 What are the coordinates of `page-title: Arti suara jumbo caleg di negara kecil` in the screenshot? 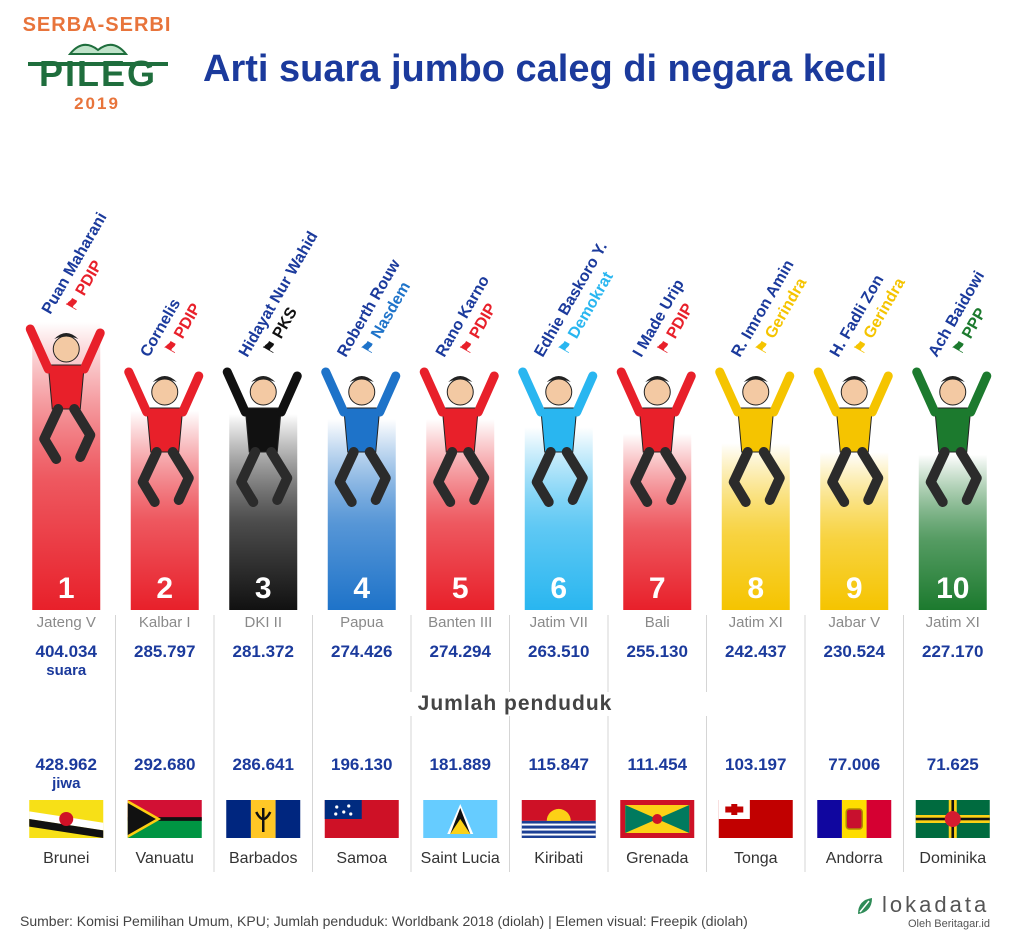 It's located at (545, 69).